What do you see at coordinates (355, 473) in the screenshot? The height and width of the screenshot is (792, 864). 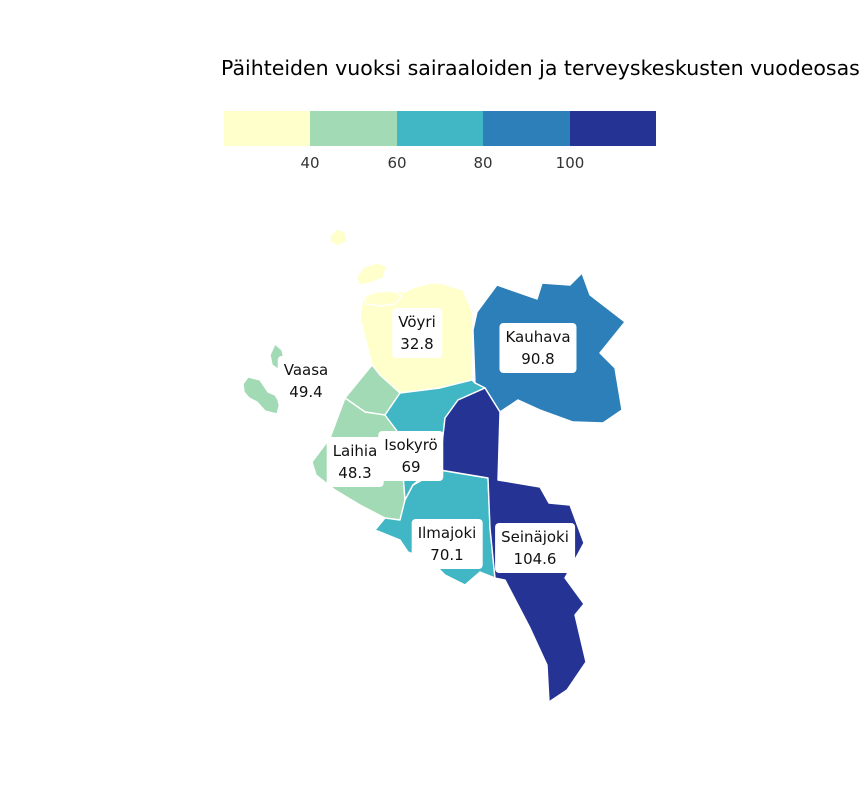 I see `region-value: 48.3` at bounding box center [355, 473].